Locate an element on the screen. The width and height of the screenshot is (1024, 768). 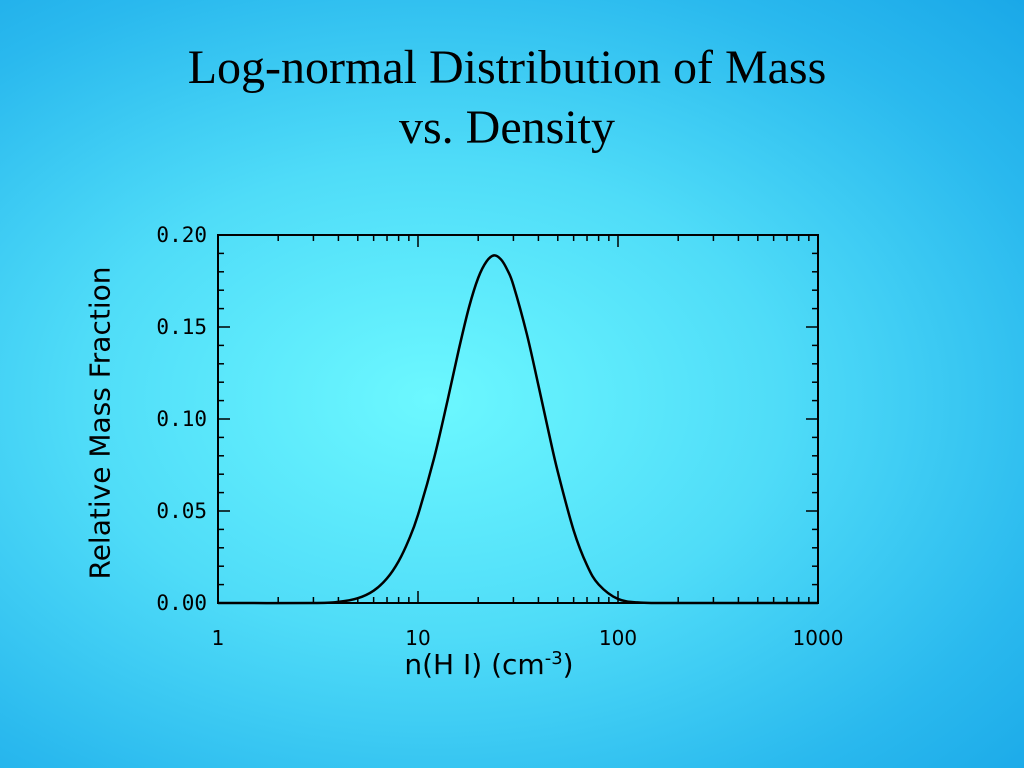
y-tick-label: 0.20 is located at coordinates (181, 235).